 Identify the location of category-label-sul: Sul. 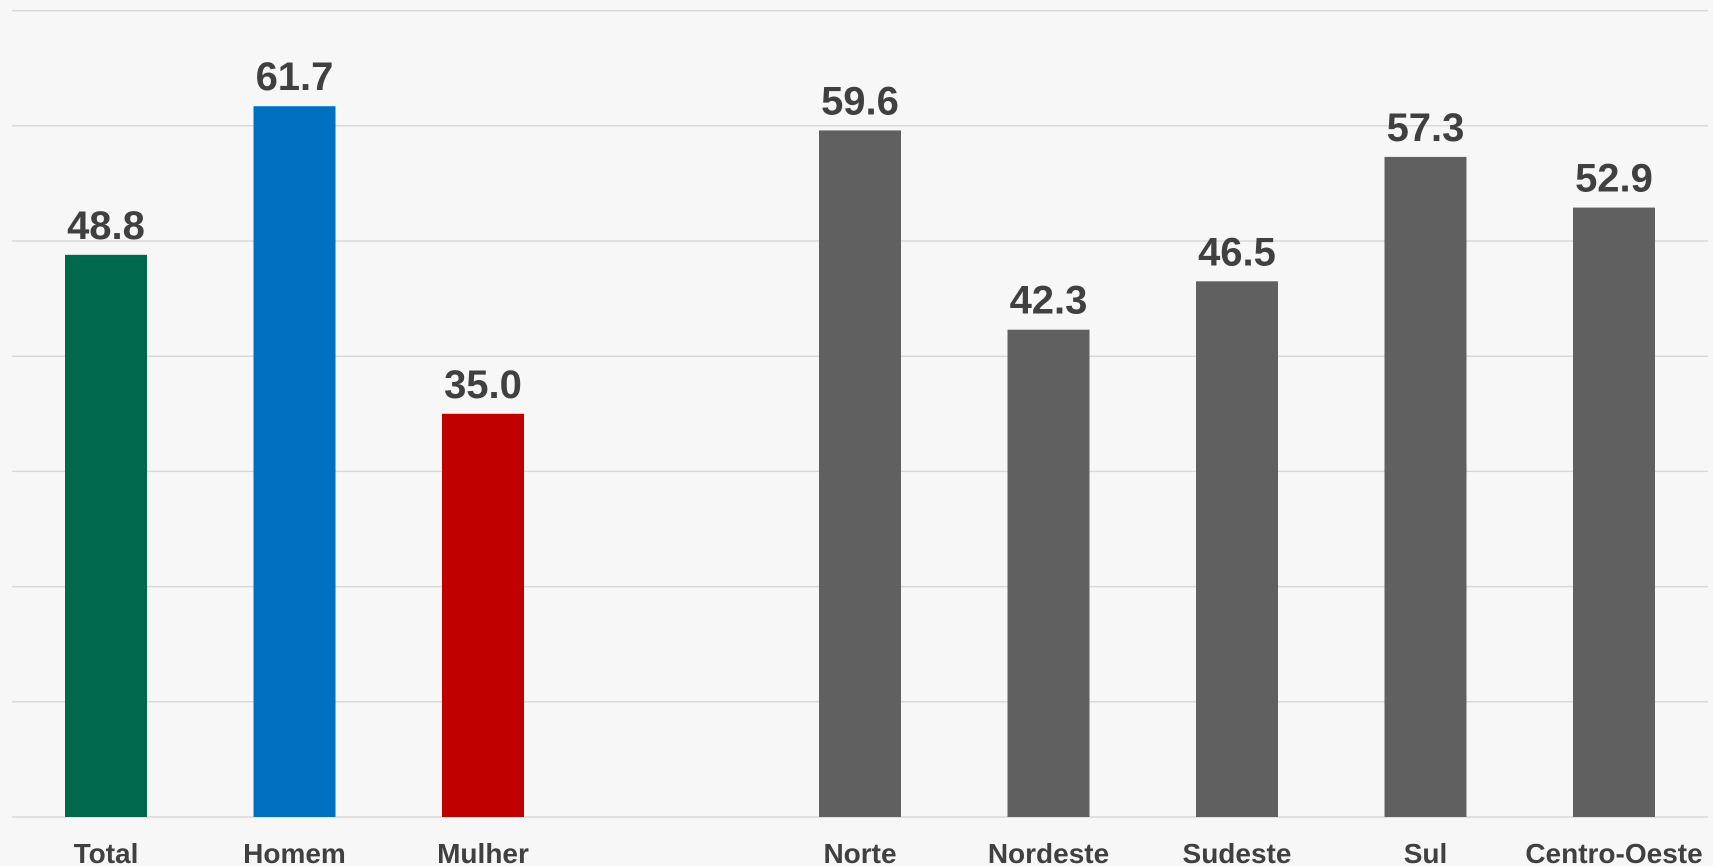
(1426, 852).